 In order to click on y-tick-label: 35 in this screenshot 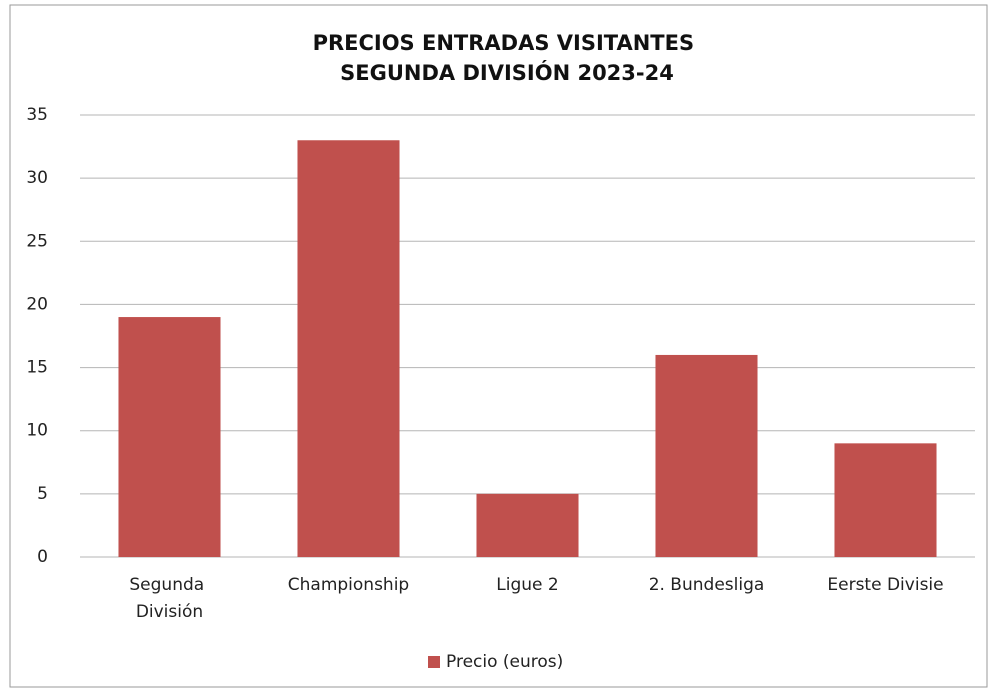, I will do `click(37, 115)`.